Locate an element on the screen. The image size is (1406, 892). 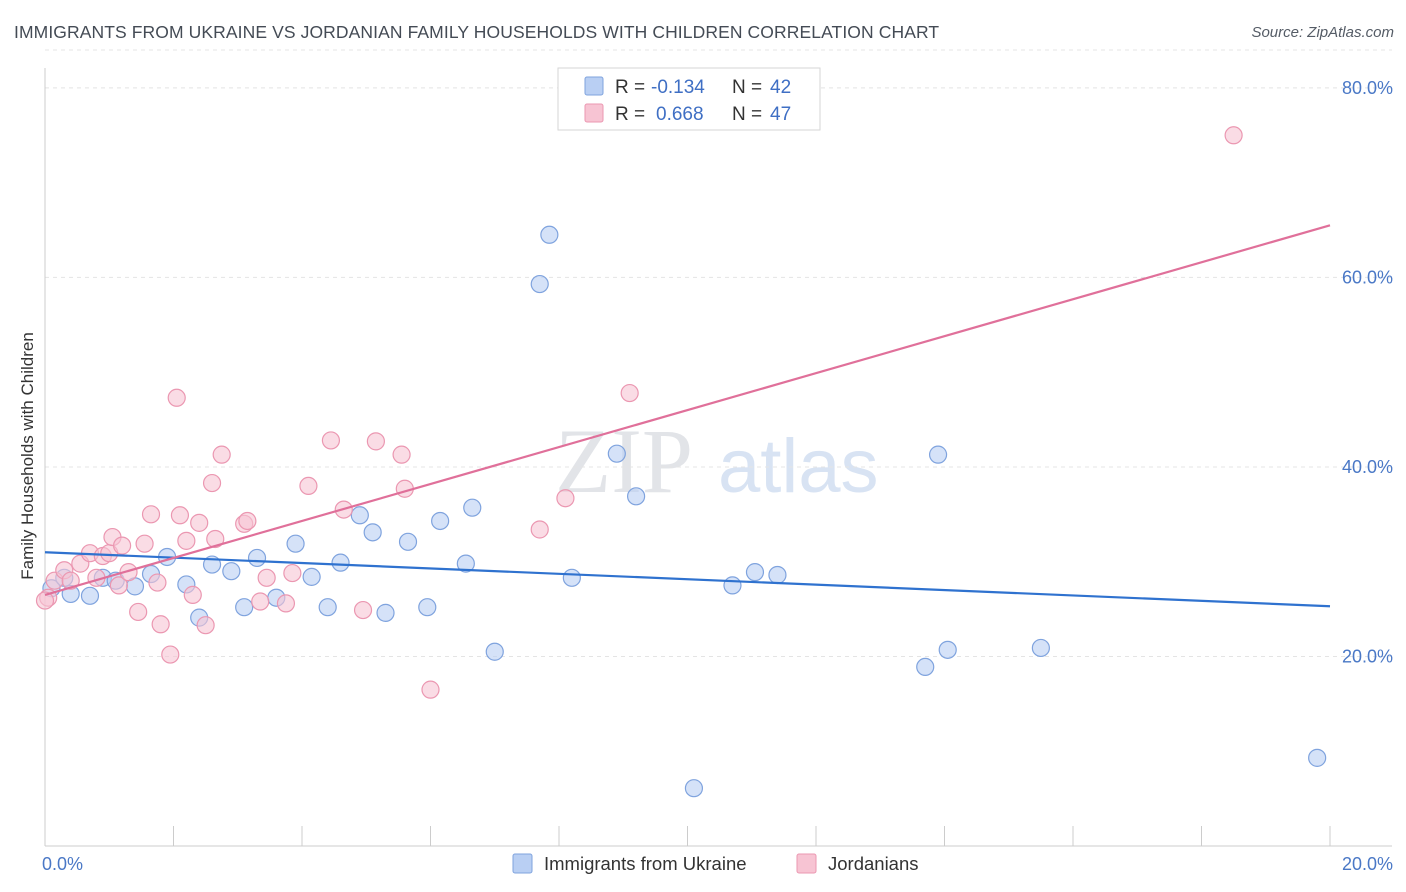
legend-r-value-pink: 0.668 is located at coordinates (680, 114).